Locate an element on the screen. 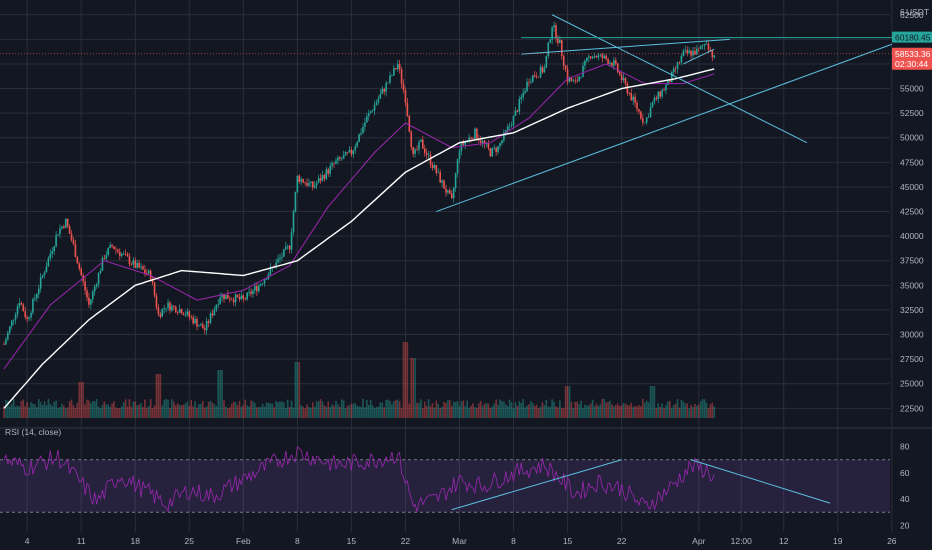 The image size is (932, 550). price-tick-label: 37500 is located at coordinates (912, 261).